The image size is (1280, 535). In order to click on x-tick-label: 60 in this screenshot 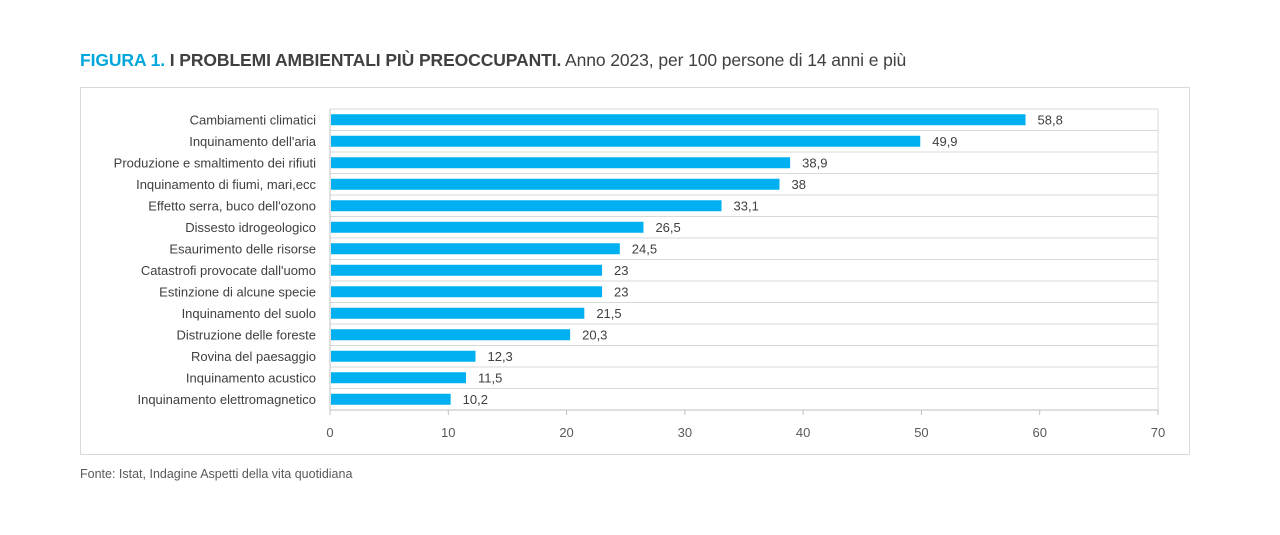, I will do `click(1039, 432)`.